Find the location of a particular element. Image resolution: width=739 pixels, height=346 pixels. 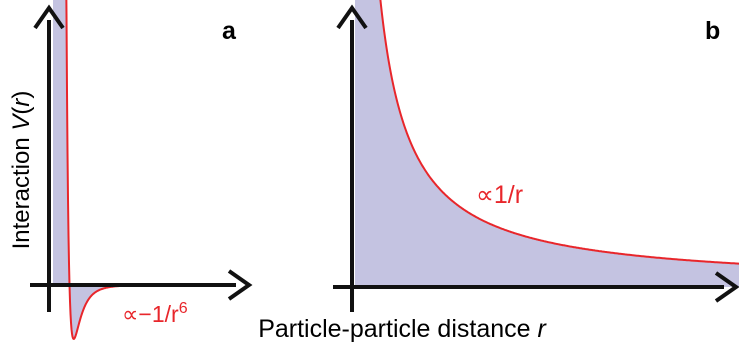

panel-b-letter: b is located at coordinates (712, 31).